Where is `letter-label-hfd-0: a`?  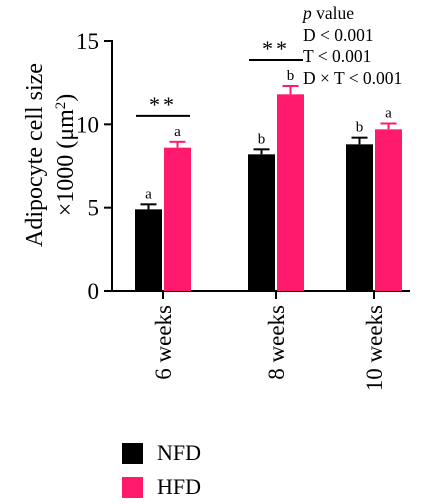 letter-label-hfd-0: a is located at coordinates (177, 132).